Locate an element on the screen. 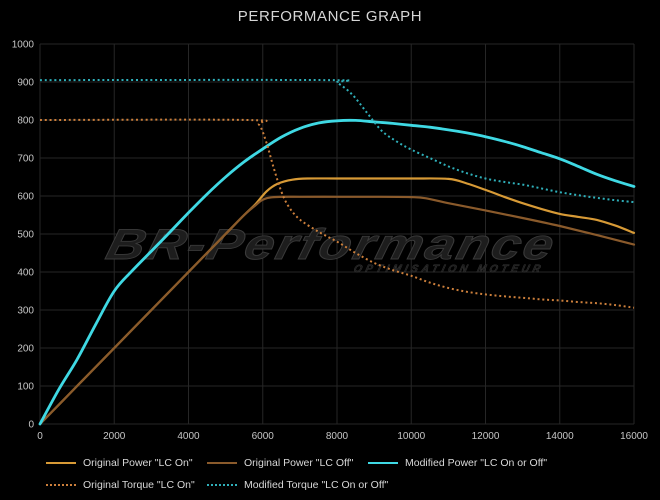 The image size is (660, 500). legend-item-original-power-lc-on: Original Power "LC On" is located at coordinates (119, 463).